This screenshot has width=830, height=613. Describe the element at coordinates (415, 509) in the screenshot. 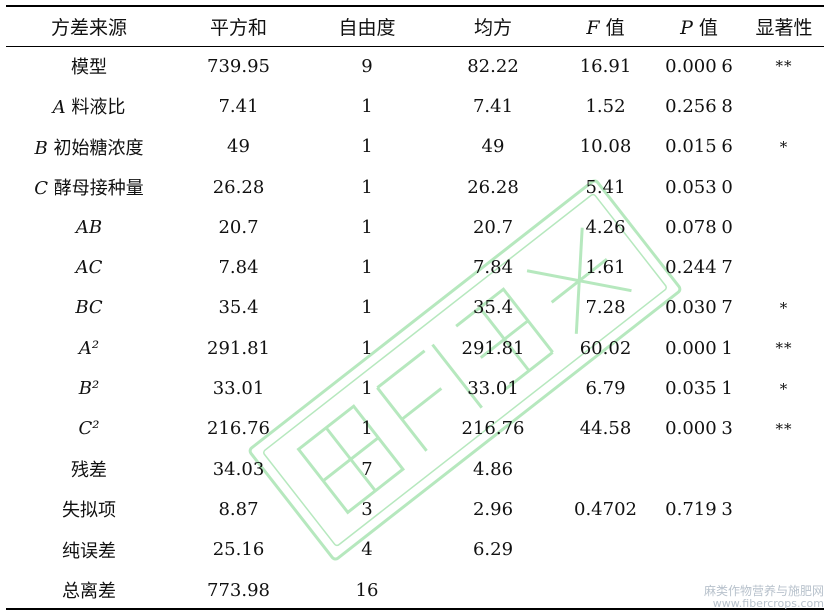

I see `table-row: 失拟项 8.87 3 2.96 0.4702 0.719 3` at that location.